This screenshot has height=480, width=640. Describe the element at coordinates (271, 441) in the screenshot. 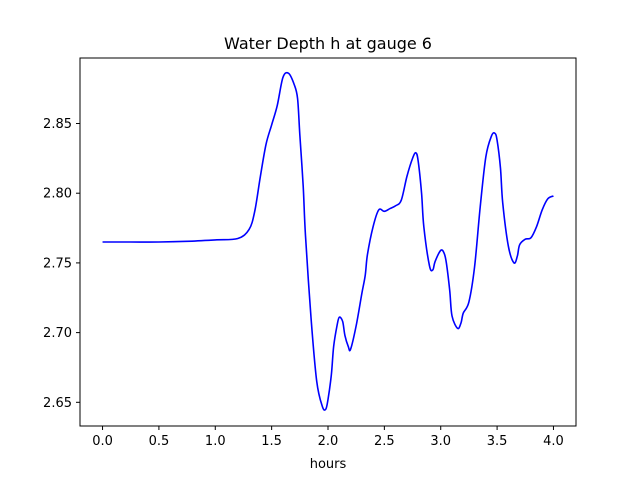

I see `x-tick-label: 1.5` at that location.